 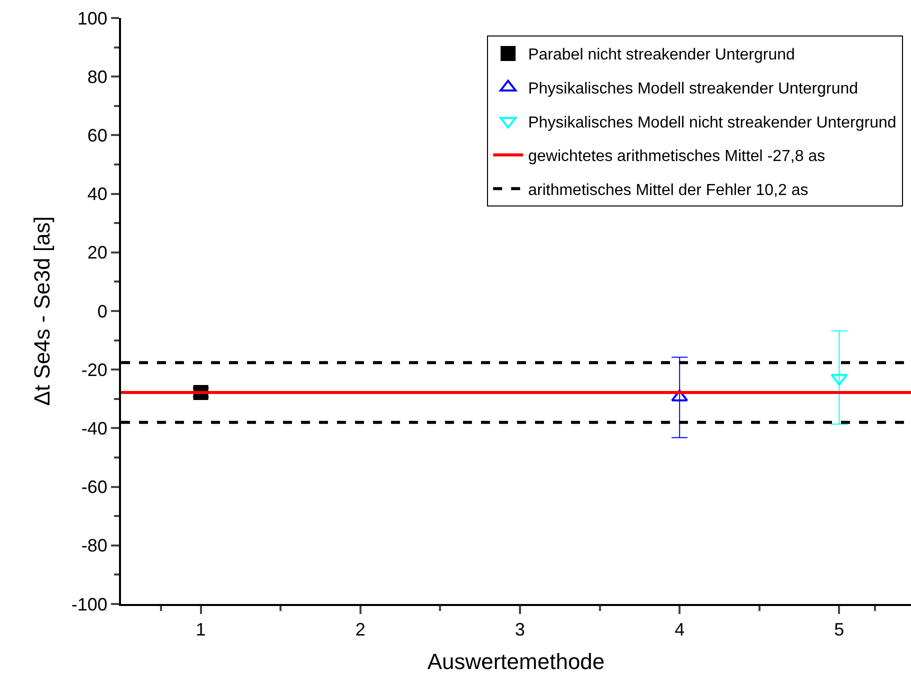 What do you see at coordinates (516, 661) in the screenshot?
I see `x-axis-title: Auswertemethode` at bounding box center [516, 661].